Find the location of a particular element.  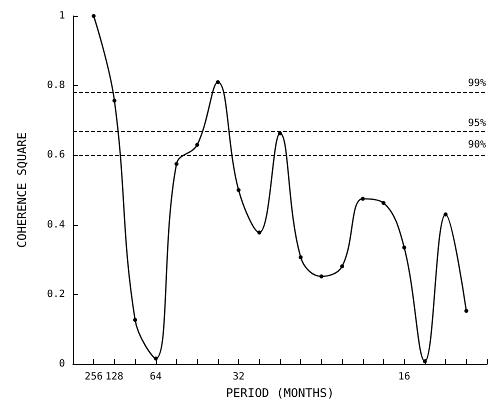

y-tick-label: 0.8 is located at coordinates (55, 86).